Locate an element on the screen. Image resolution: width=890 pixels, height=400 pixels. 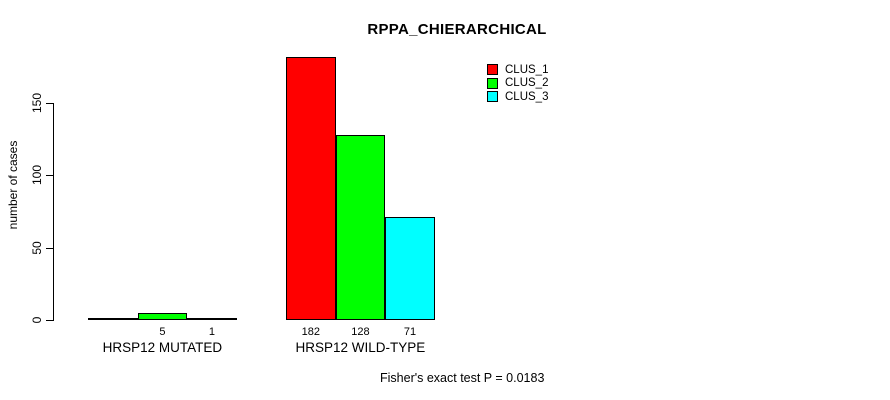
y-axis-title: number of cases is located at coordinates (13, 185).